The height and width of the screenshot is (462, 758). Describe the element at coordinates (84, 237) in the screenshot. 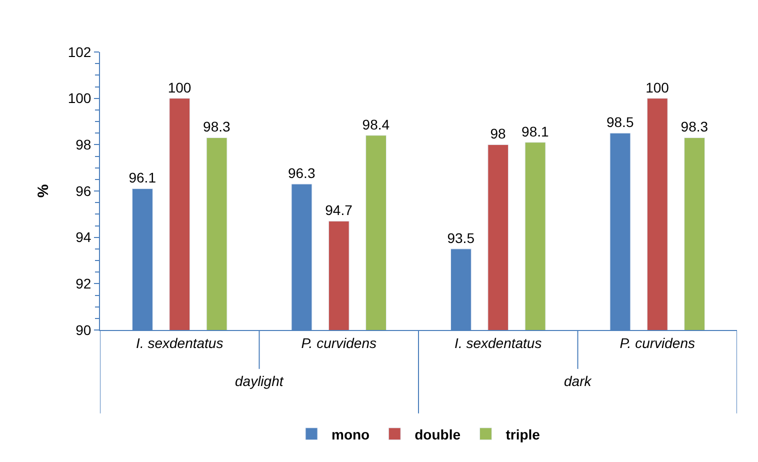

I see `y-tick-label: 94` at that location.